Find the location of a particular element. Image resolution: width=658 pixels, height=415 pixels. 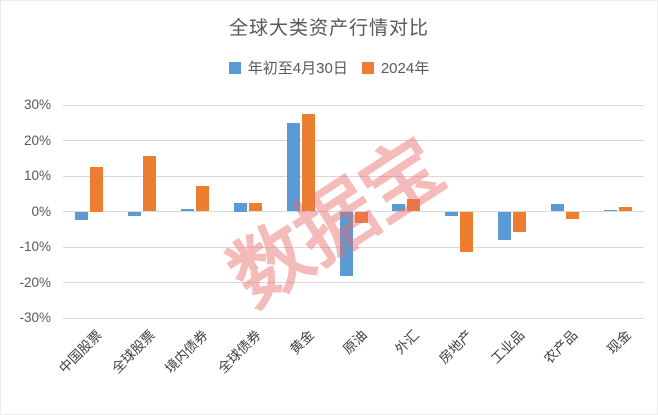

x-axis-category-label: 黄金 is located at coordinates (301, 342).